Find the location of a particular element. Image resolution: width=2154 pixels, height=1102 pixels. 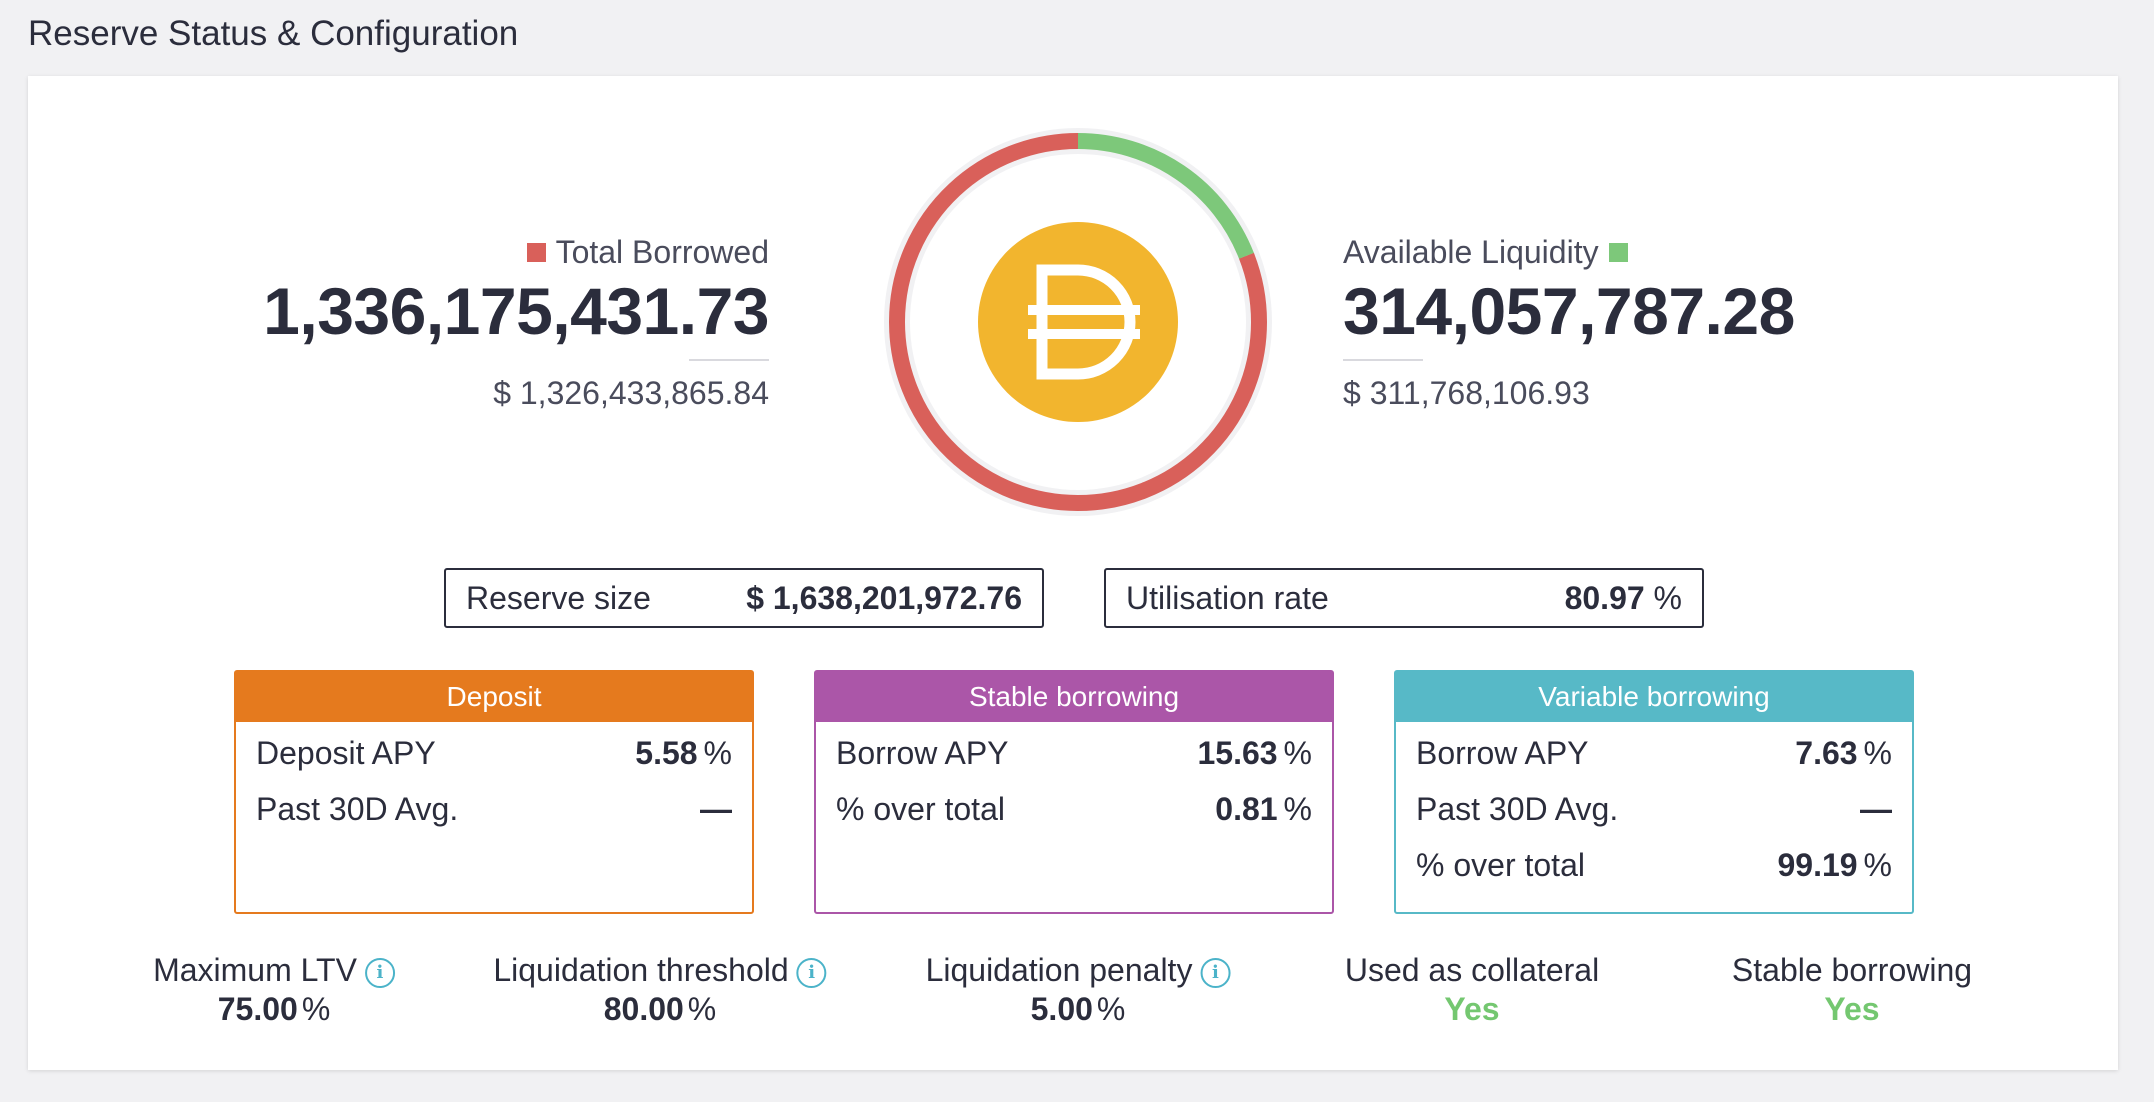

used-as-collateral-param: Used as collateral Yes is located at coordinates (1472, 990).